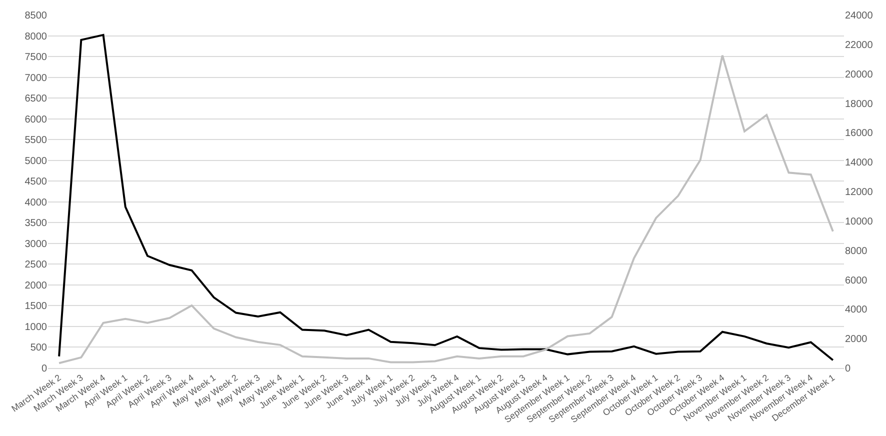 The image size is (886, 436). I want to click on y-tick-label: 8500, so click(36, 16).